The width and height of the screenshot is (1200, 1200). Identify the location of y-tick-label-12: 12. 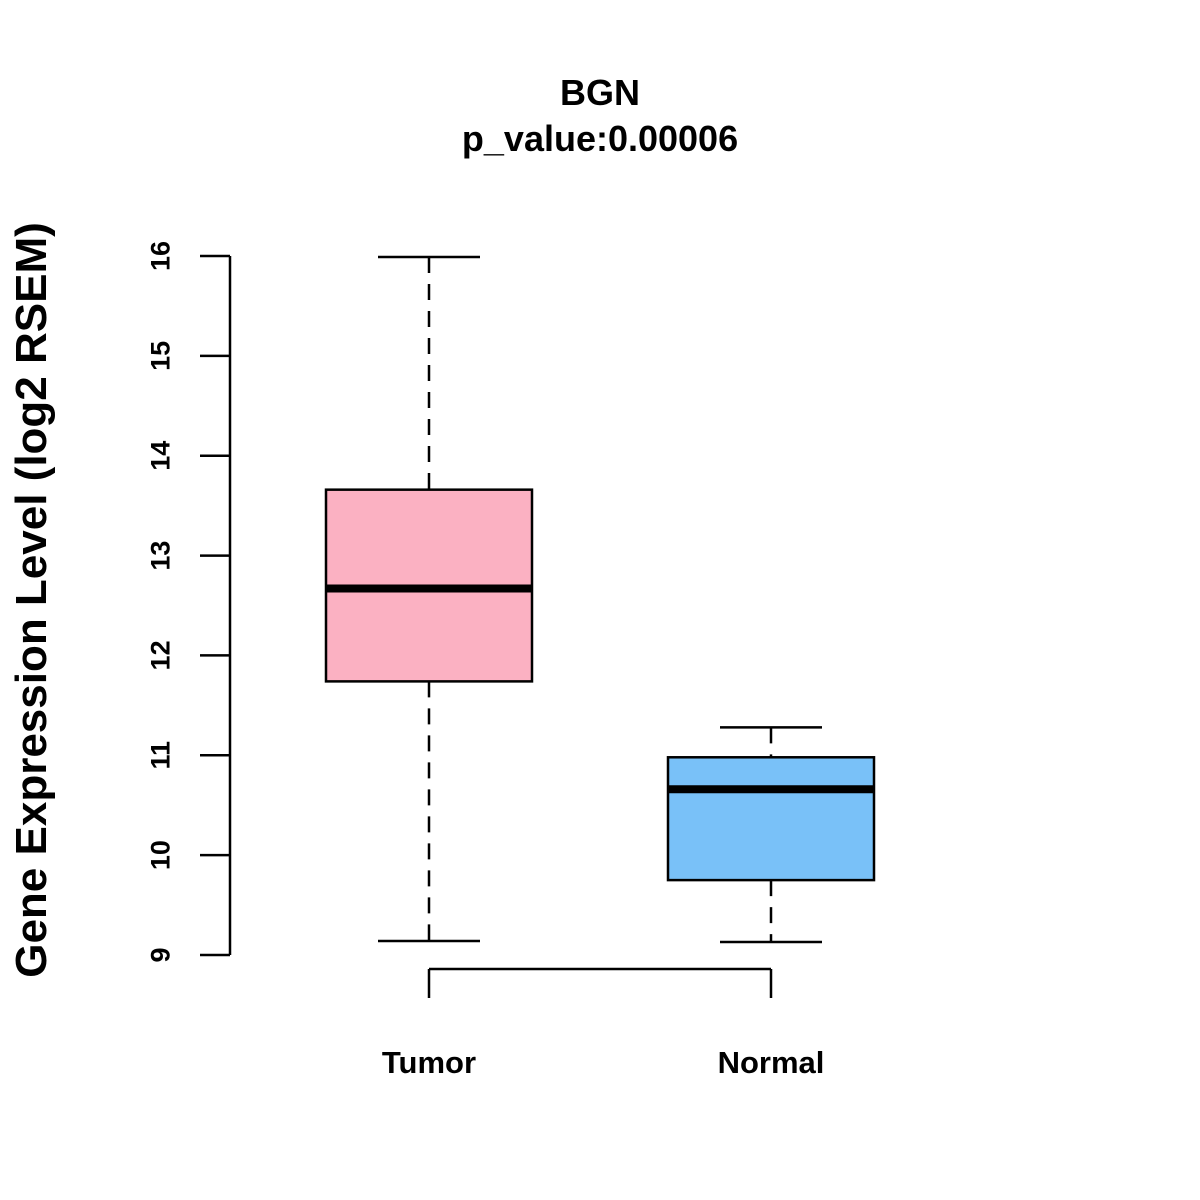
(160, 655).